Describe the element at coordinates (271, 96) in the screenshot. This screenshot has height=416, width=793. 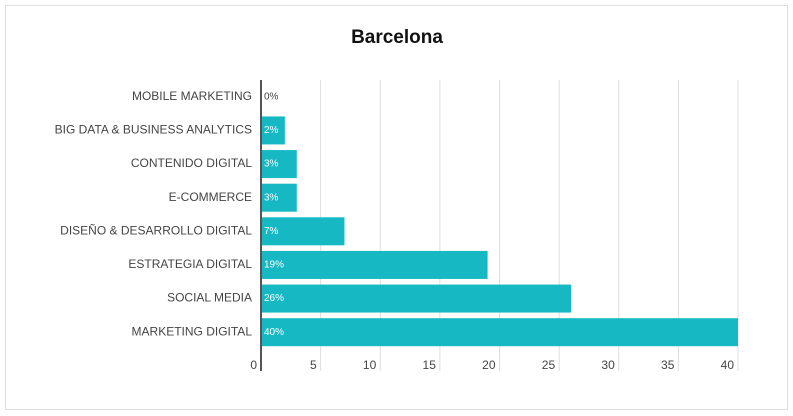
I see `value-label: 0%` at that location.